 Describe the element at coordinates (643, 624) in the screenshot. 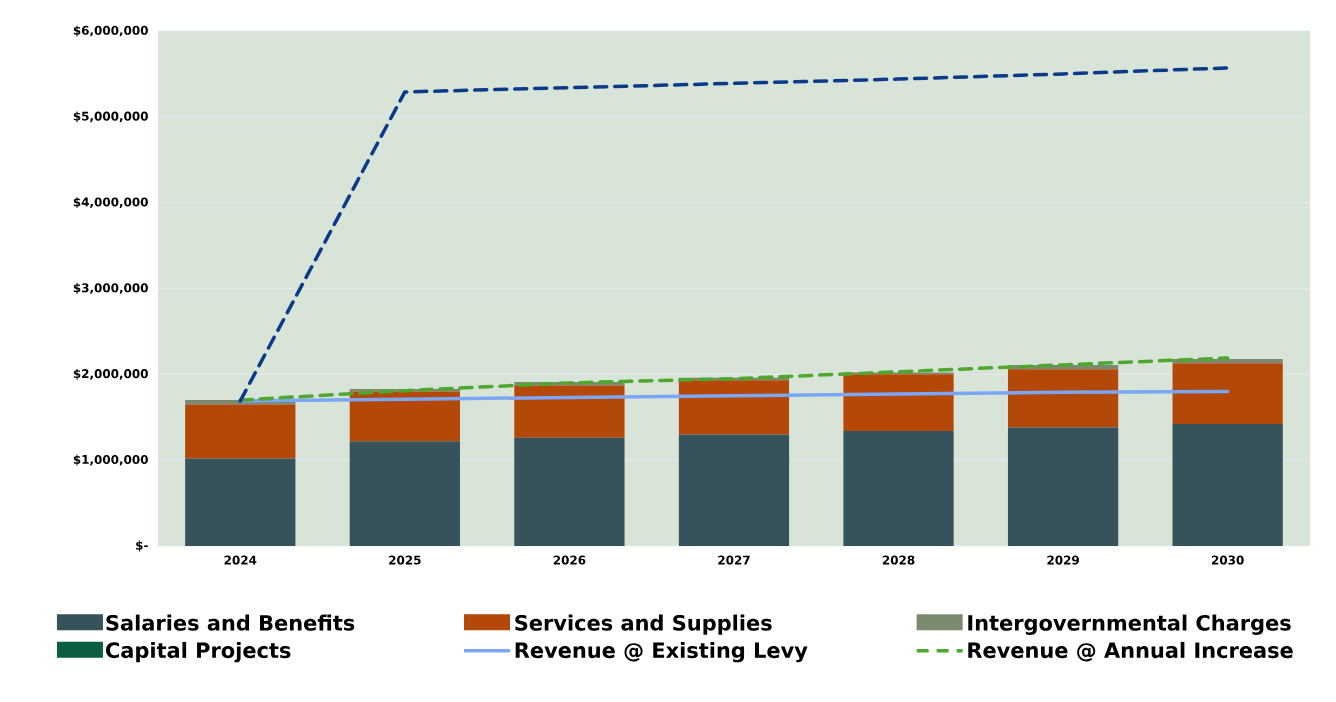

I see `legend-label: Services and Supplies` at that location.